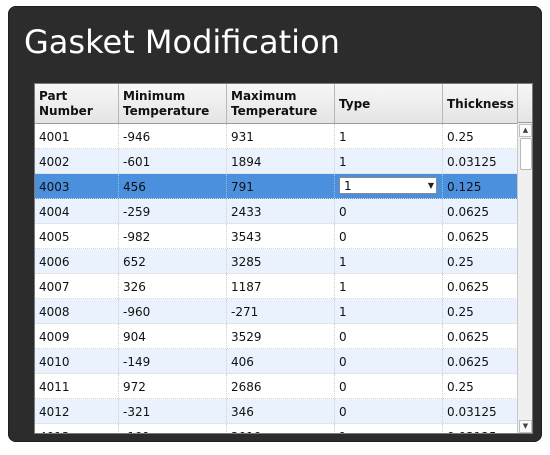  I want to click on cell-min-temp: -982, so click(173, 236).